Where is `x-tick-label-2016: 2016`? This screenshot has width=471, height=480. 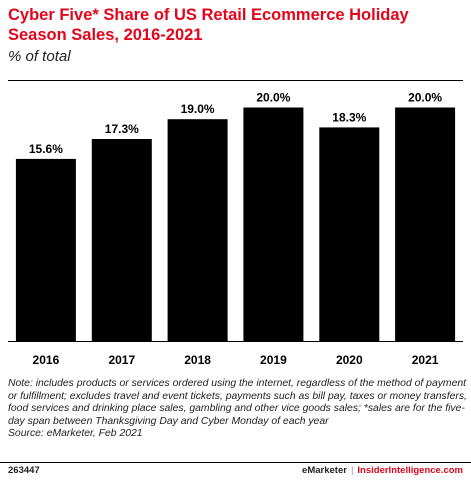 x-tick-label-2016: 2016 is located at coordinates (46, 360).